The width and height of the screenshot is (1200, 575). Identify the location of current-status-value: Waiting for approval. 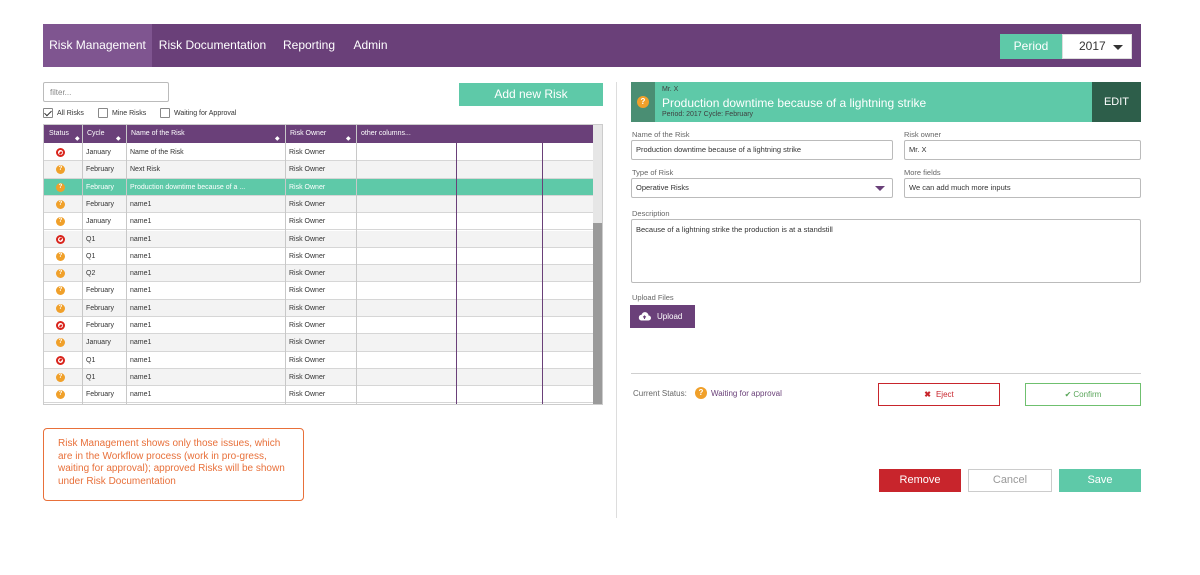
(746, 393).